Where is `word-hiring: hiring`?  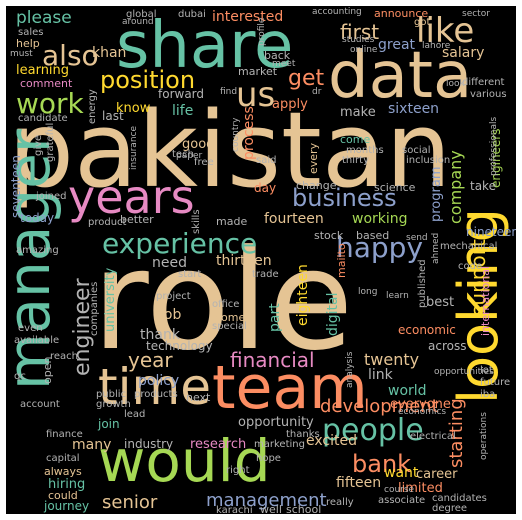
word-hiring: hiring is located at coordinates (67, 484).